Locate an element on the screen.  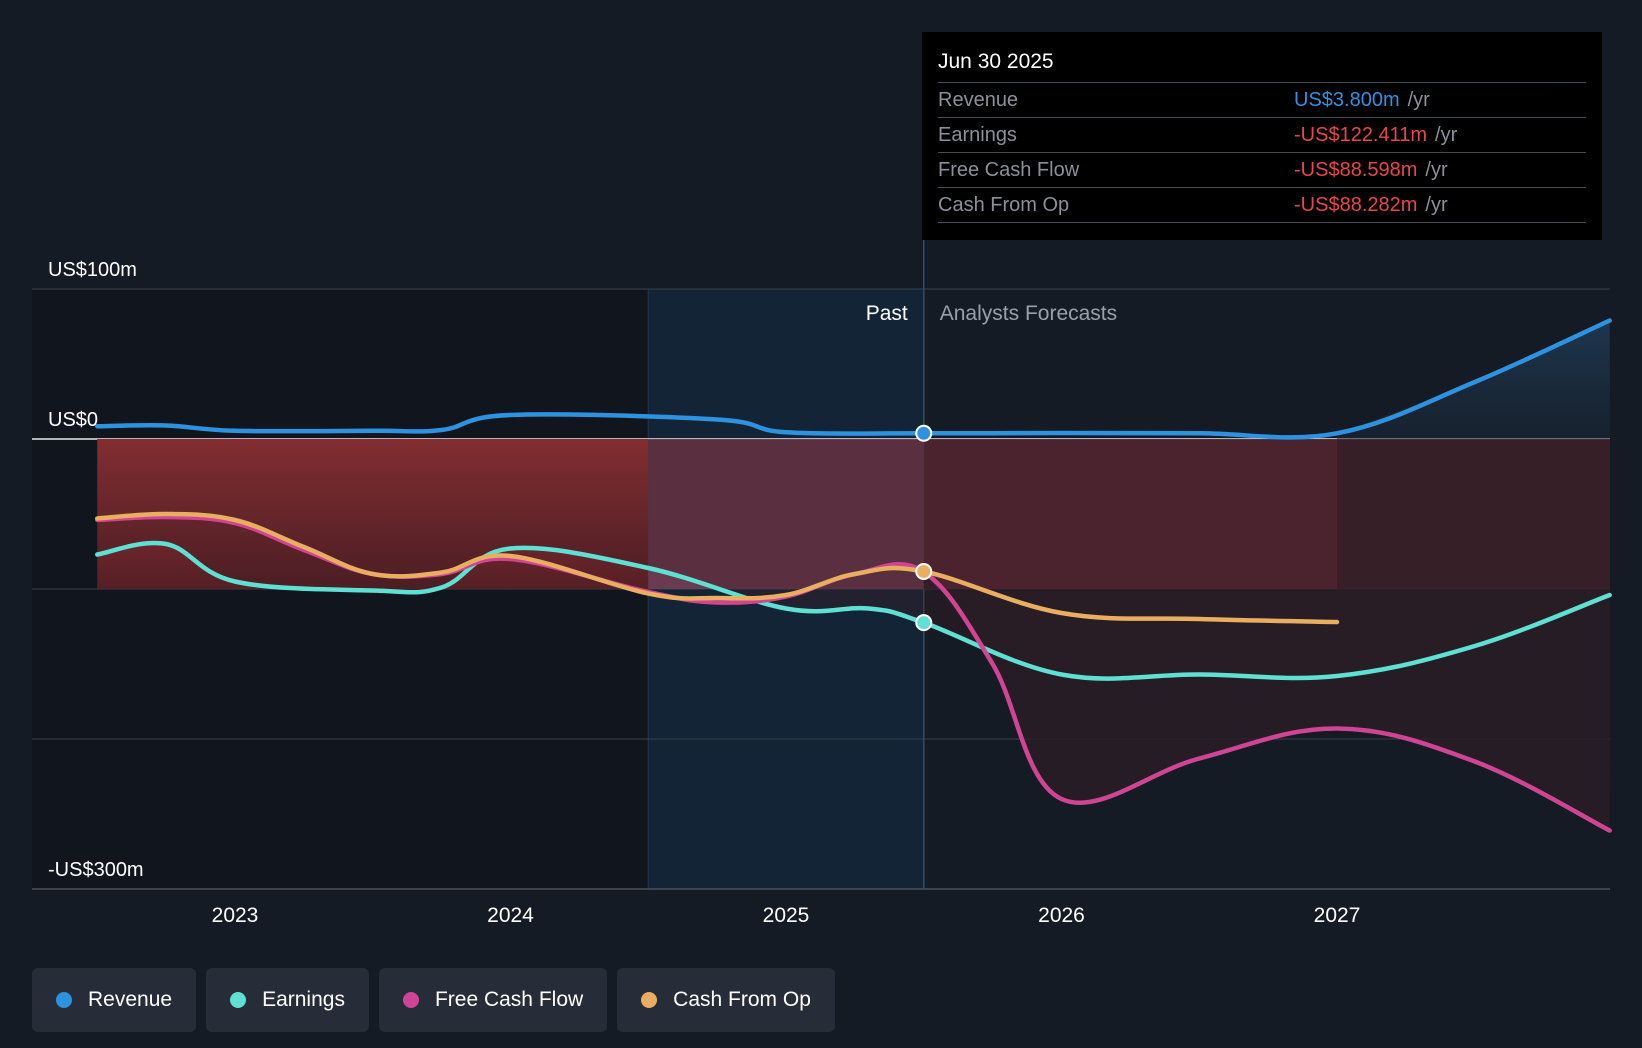
x-tick-label: 2027 is located at coordinates (1337, 915).